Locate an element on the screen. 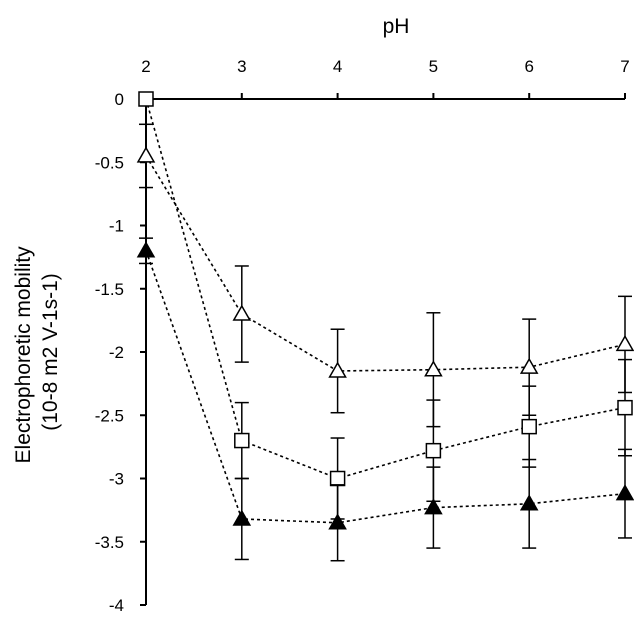  y-tick-label: -3.5 is located at coordinates (109, 542).